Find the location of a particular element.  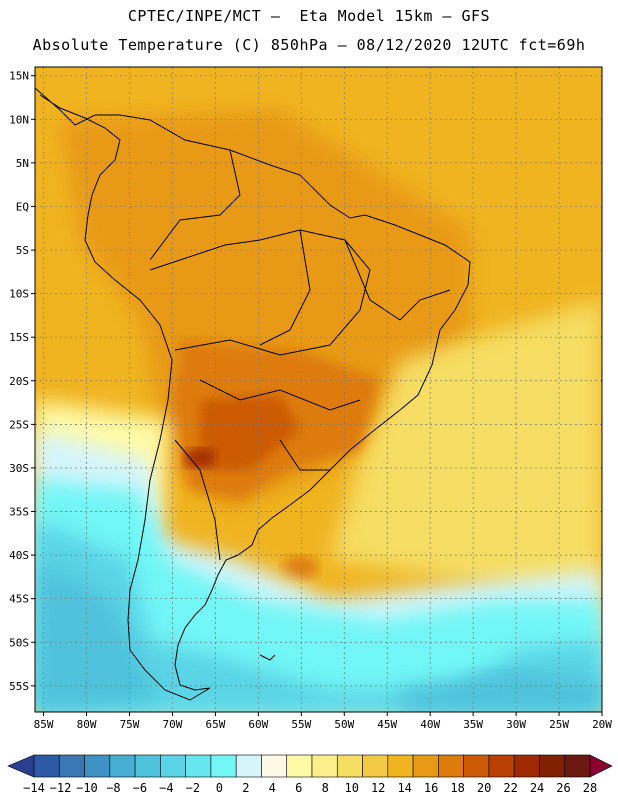

title-line-1: CPTEC/INPE/MCT – Eta Model 15km – GFS is located at coordinates (309, 16).